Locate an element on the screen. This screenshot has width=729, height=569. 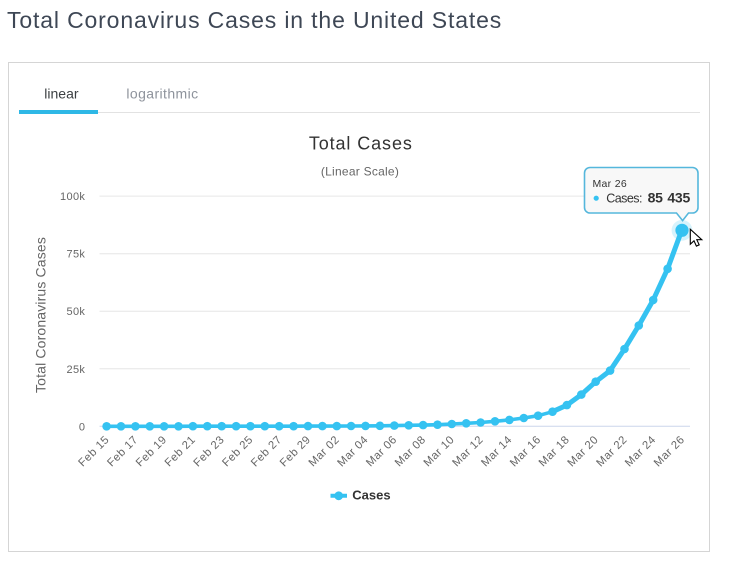
svg-text: Feb 23 is located at coordinates (209, 451).